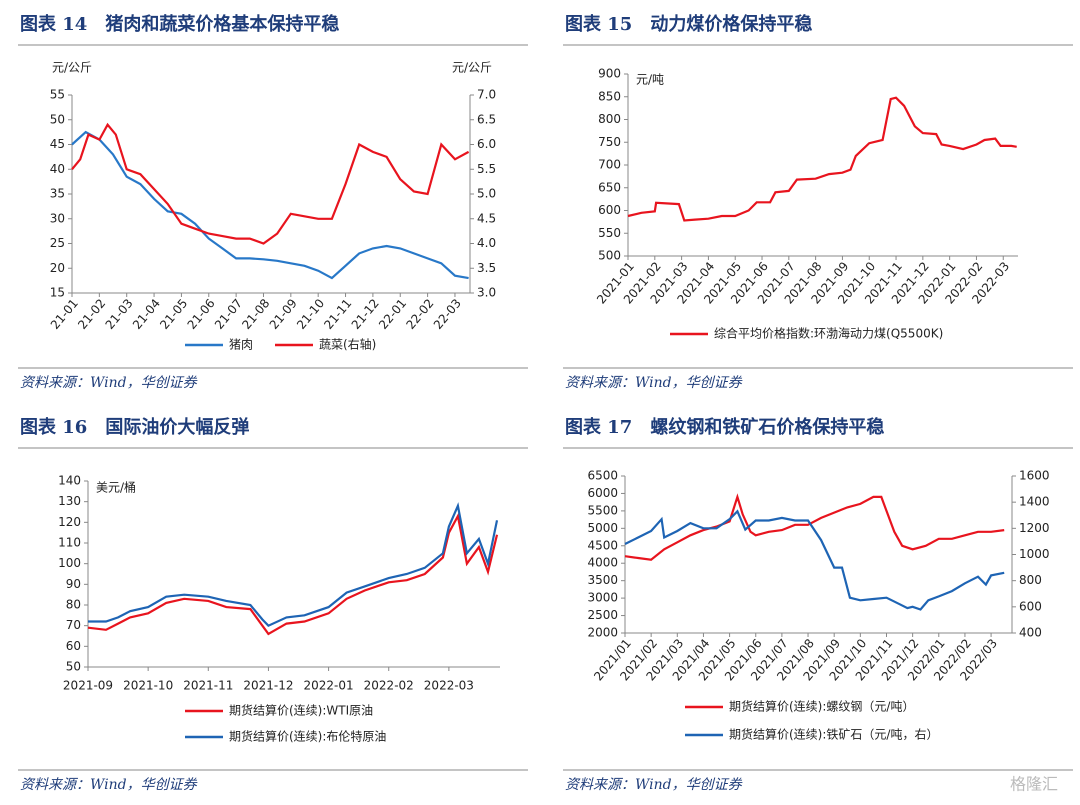 The width and height of the screenshot is (1080, 805). What do you see at coordinates (134, 427) in the screenshot?
I see `figure-title: 图表 16 国际油价大幅反弹` at bounding box center [134, 427].